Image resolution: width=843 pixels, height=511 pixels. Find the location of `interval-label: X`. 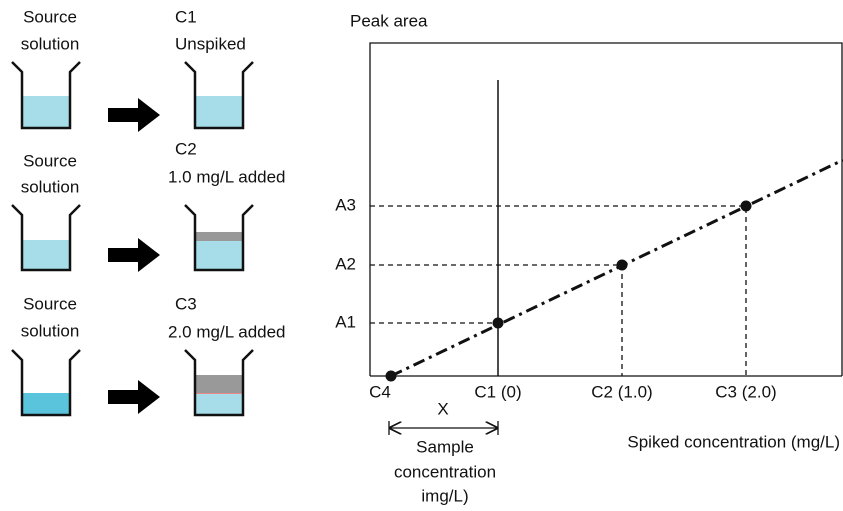

interval-label: X is located at coordinates (442, 408).